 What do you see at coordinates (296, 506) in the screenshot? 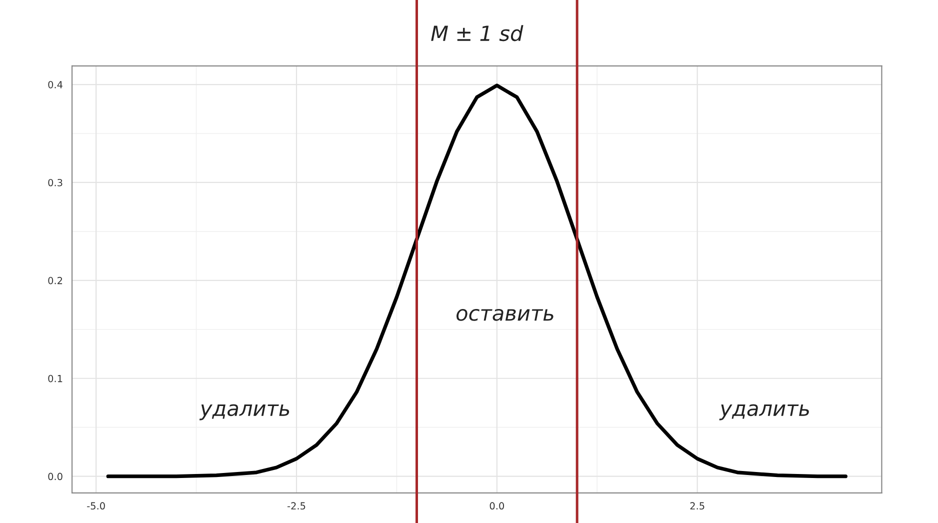
I see `x-tick-label: -2.5` at bounding box center [296, 506].